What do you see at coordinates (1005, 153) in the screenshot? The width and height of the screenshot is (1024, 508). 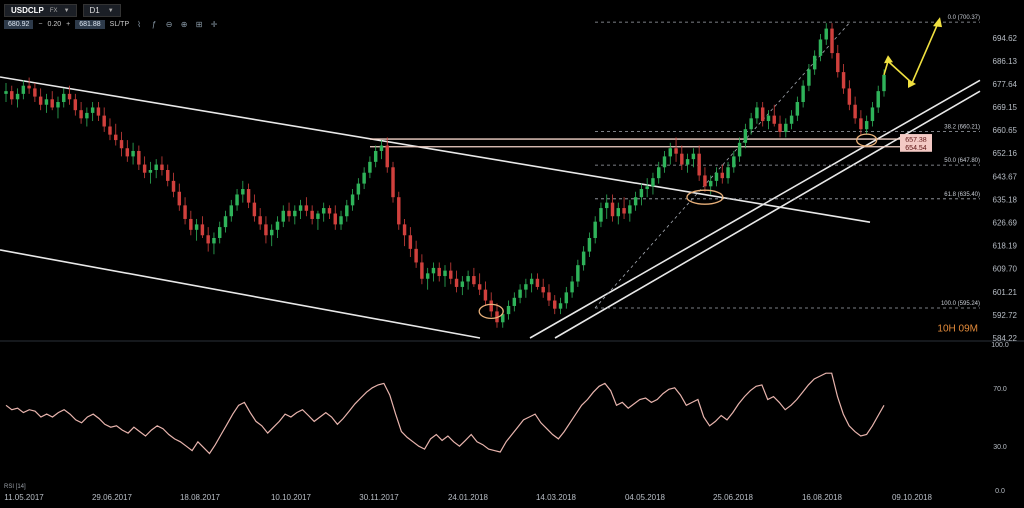 I see `price-tick-label: 652.16` at bounding box center [1005, 153].